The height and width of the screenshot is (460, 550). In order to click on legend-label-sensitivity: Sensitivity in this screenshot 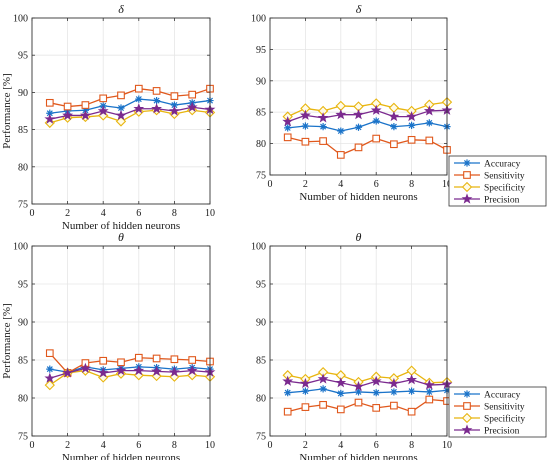, I will do `click(504, 176)`.